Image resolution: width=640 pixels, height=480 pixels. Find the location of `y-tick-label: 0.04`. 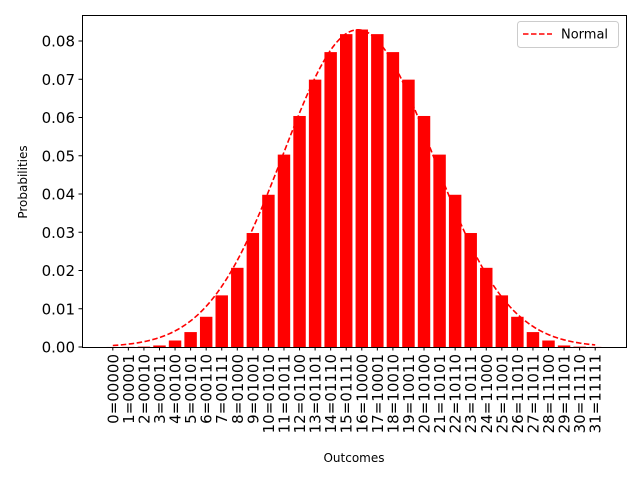

y-tick-label: 0.04 is located at coordinates (58, 195).